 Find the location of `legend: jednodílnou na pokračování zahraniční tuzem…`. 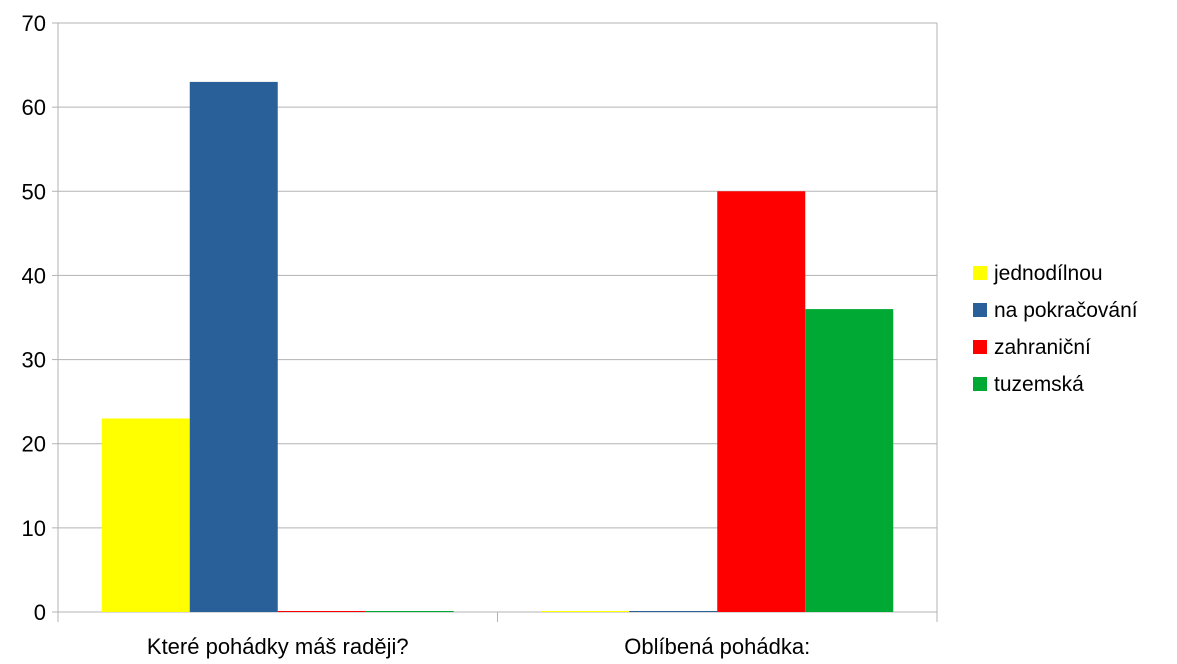

legend: jednodílnou na pokračování zahraniční tuzem… is located at coordinates (1055, 329).